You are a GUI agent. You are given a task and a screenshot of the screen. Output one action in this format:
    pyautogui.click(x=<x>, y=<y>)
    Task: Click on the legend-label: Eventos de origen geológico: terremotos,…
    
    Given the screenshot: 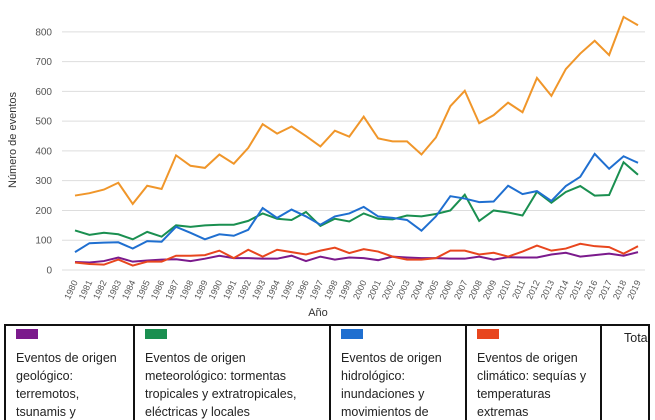 What is the action you would take?
    pyautogui.click(x=66, y=385)
    